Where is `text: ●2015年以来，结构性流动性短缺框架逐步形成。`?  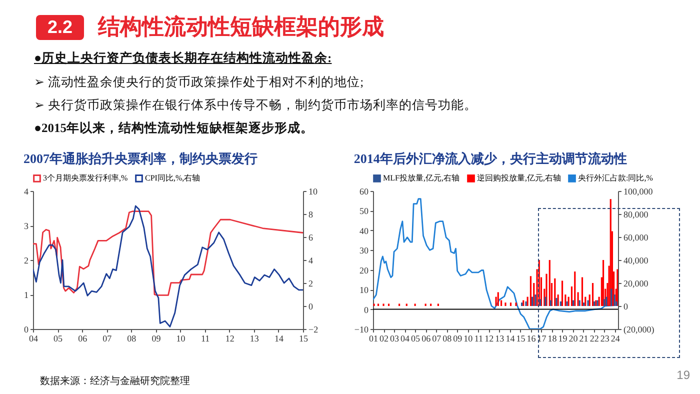 text: ●2015年以来，结构性流动性短缺框架逐步形成。 is located at coordinates (174, 128).